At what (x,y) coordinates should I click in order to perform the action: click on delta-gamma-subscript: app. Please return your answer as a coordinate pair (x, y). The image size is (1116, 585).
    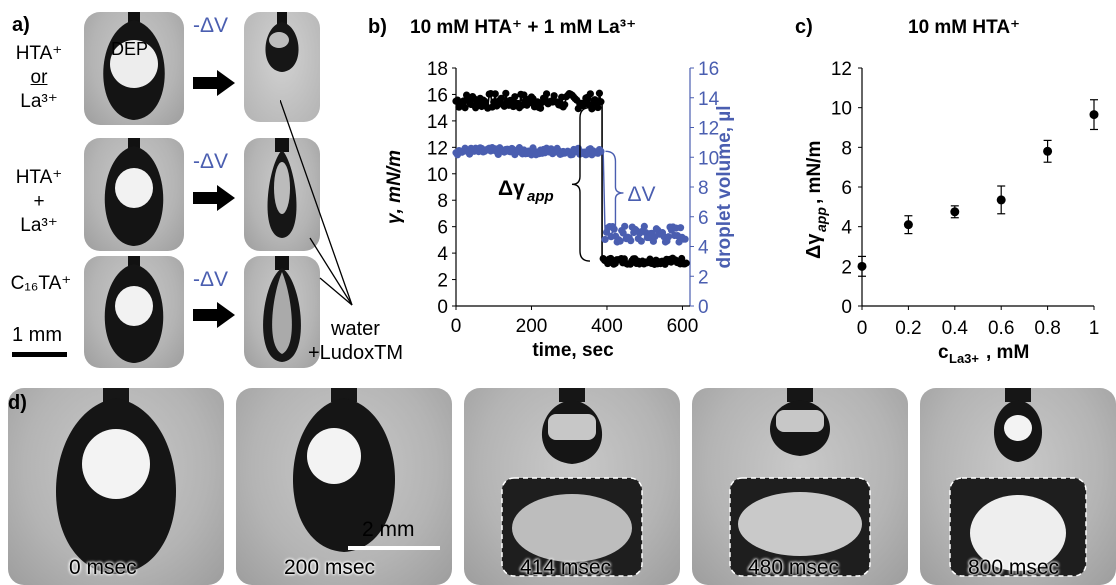
    Looking at the image, I should click on (540, 196).